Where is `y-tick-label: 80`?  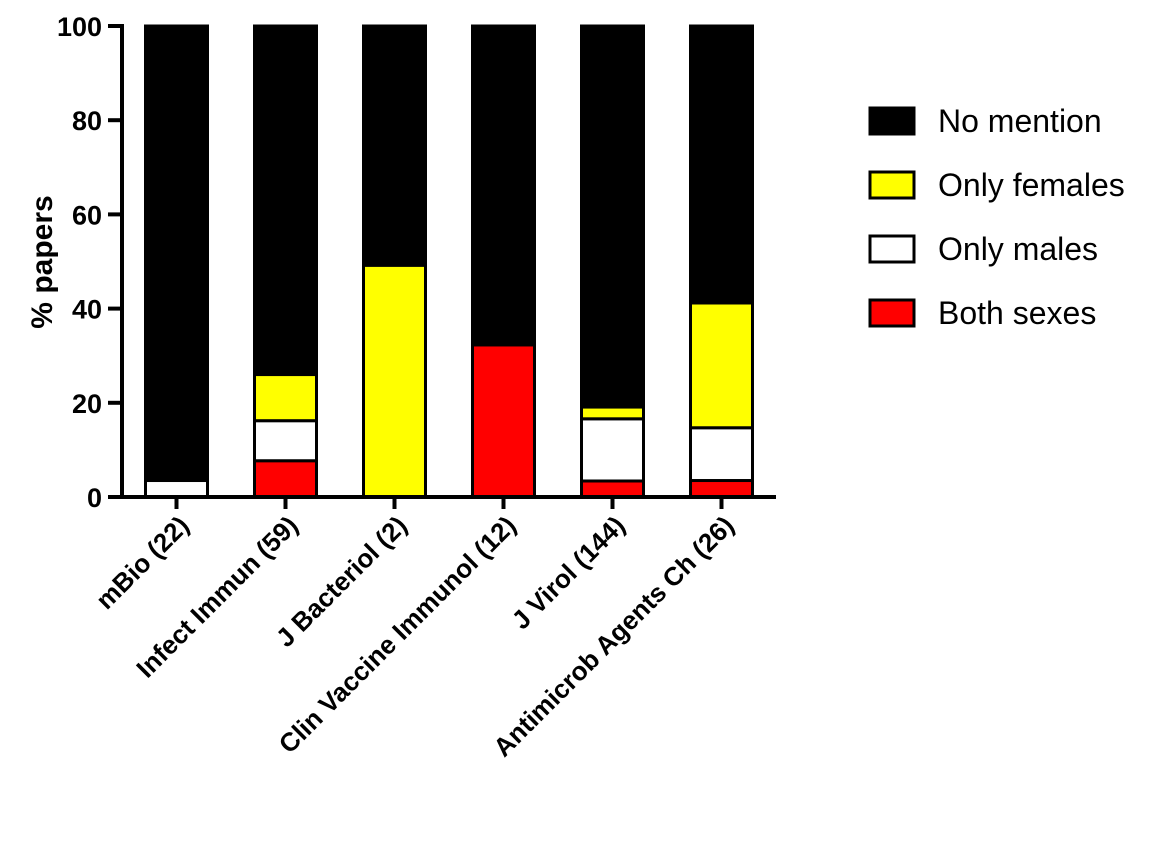 y-tick-label: 80 is located at coordinates (87, 121).